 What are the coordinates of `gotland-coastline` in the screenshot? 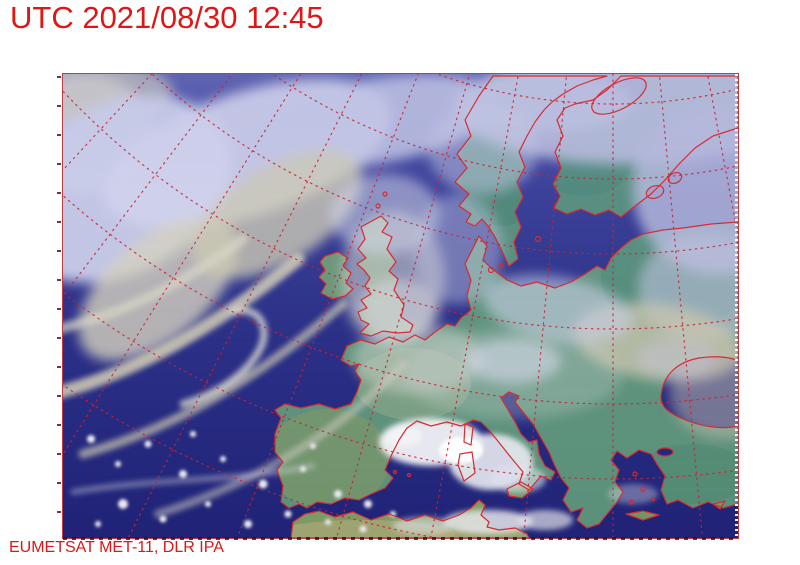 It's located at (538, 239).